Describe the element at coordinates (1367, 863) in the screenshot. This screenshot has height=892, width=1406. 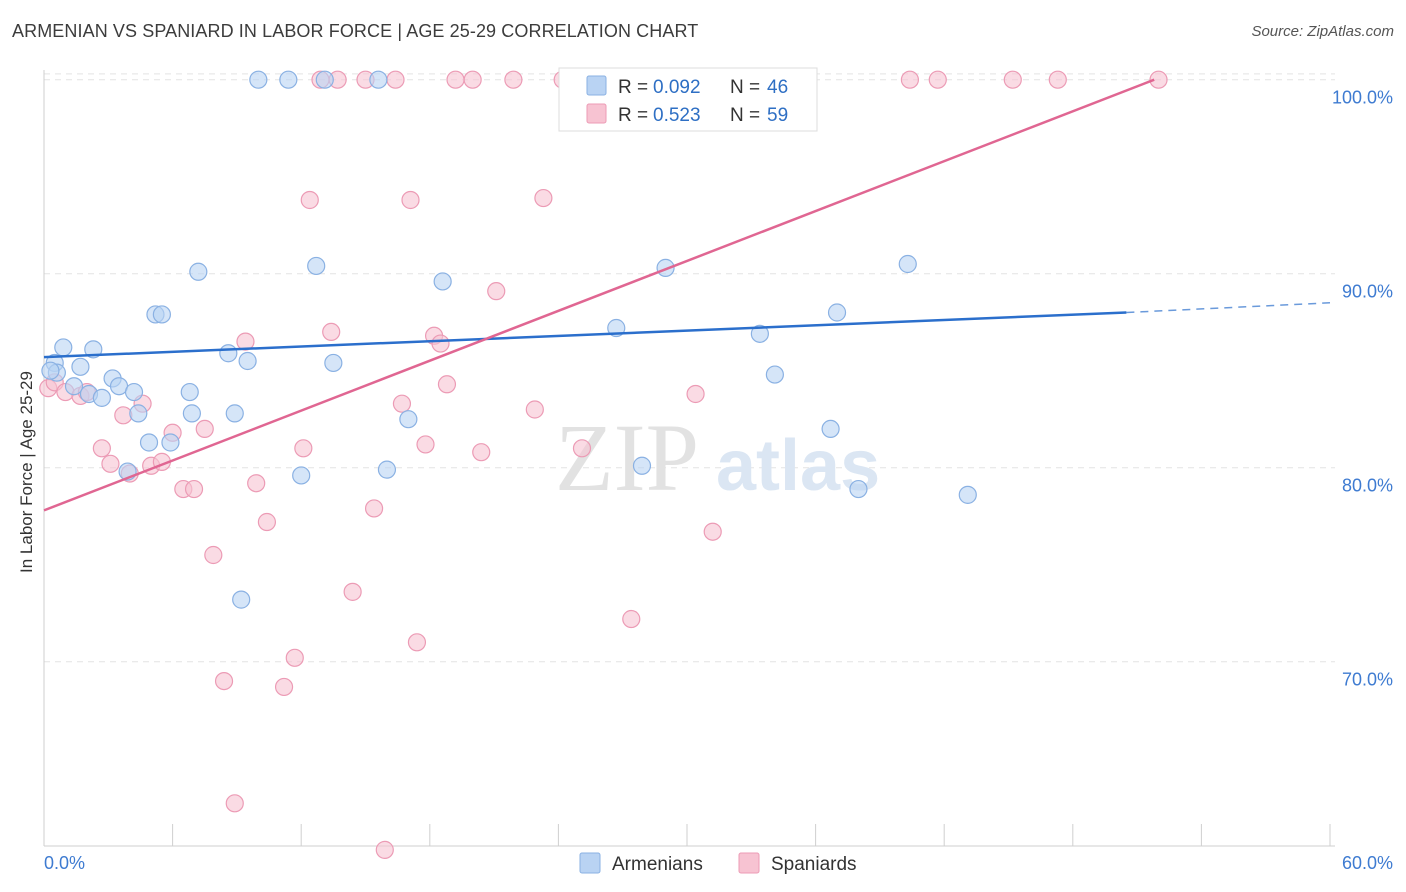
I see `x-tick-label-max: 60.0%` at that location.